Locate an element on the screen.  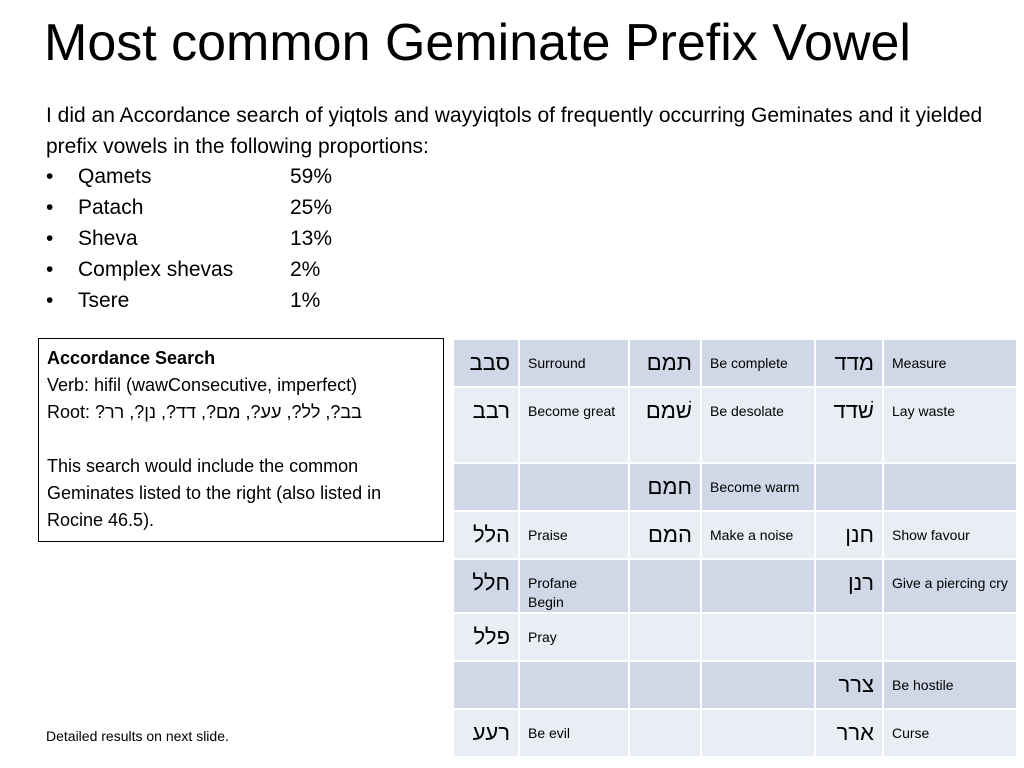
vowel-name: Patach is located at coordinates (111, 207).